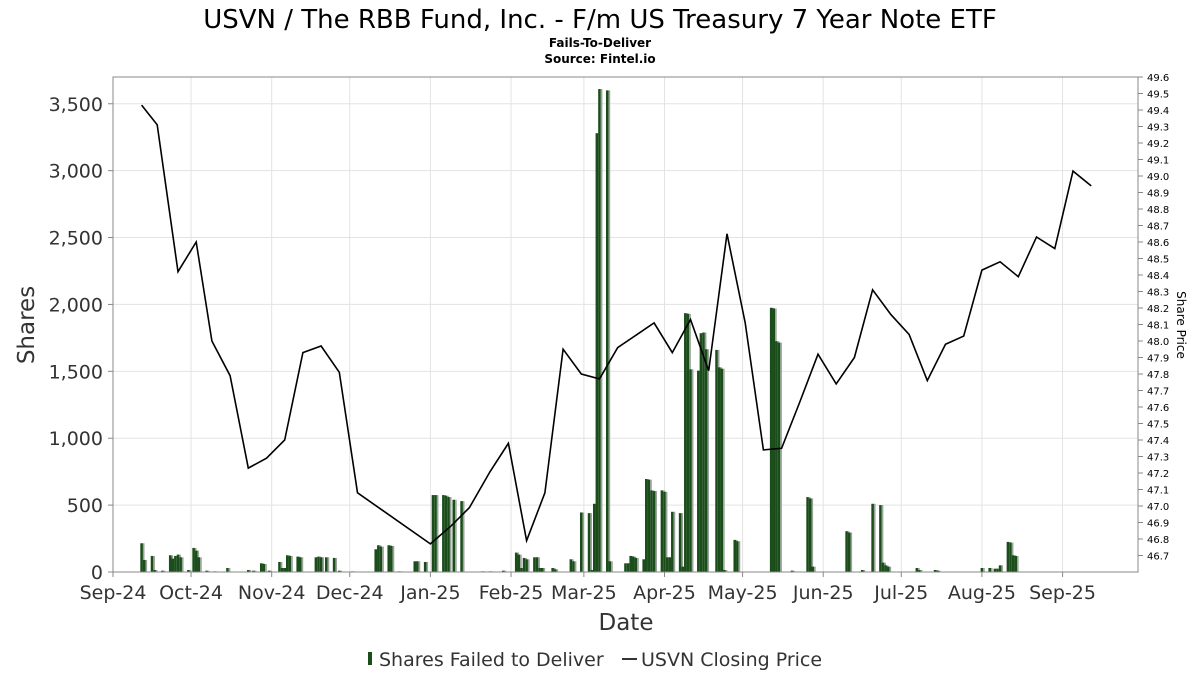  What do you see at coordinates (1158, 441) in the screenshot?
I see `y2-tick-label: 47.4` at bounding box center [1158, 441].